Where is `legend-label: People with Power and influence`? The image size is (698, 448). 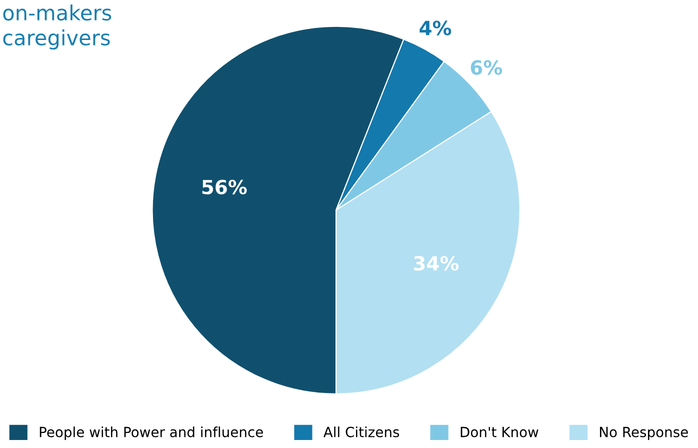
legend-label: People with Power and influence is located at coordinates (151, 433).